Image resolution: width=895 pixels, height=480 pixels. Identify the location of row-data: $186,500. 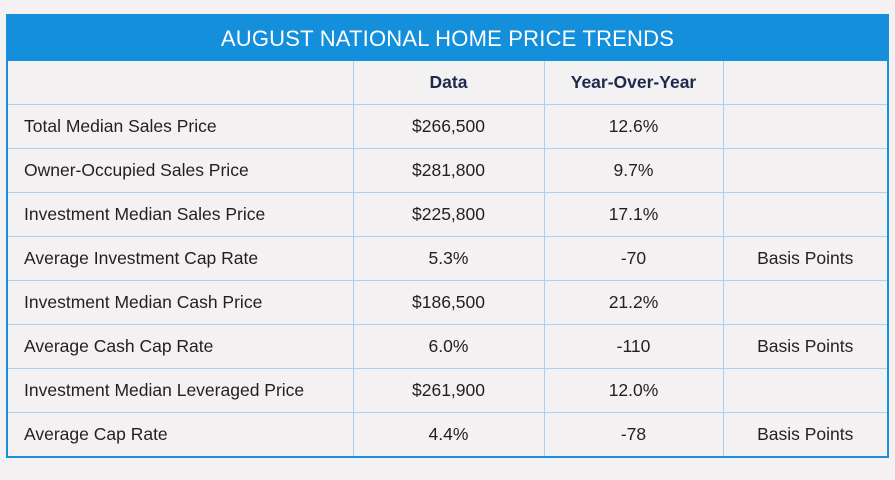
(448, 302).